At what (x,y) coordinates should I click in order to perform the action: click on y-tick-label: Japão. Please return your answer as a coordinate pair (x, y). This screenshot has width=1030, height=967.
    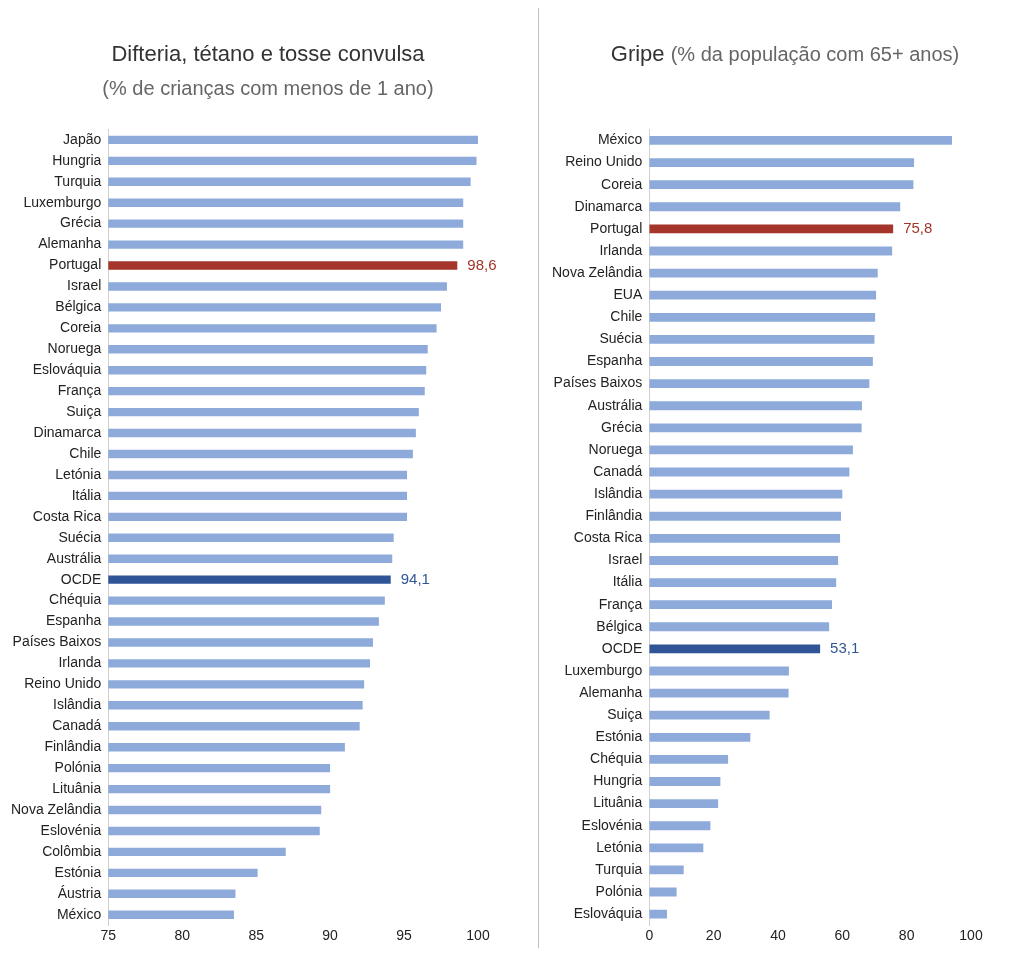
    Looking at the image, I should click on (82, 138).